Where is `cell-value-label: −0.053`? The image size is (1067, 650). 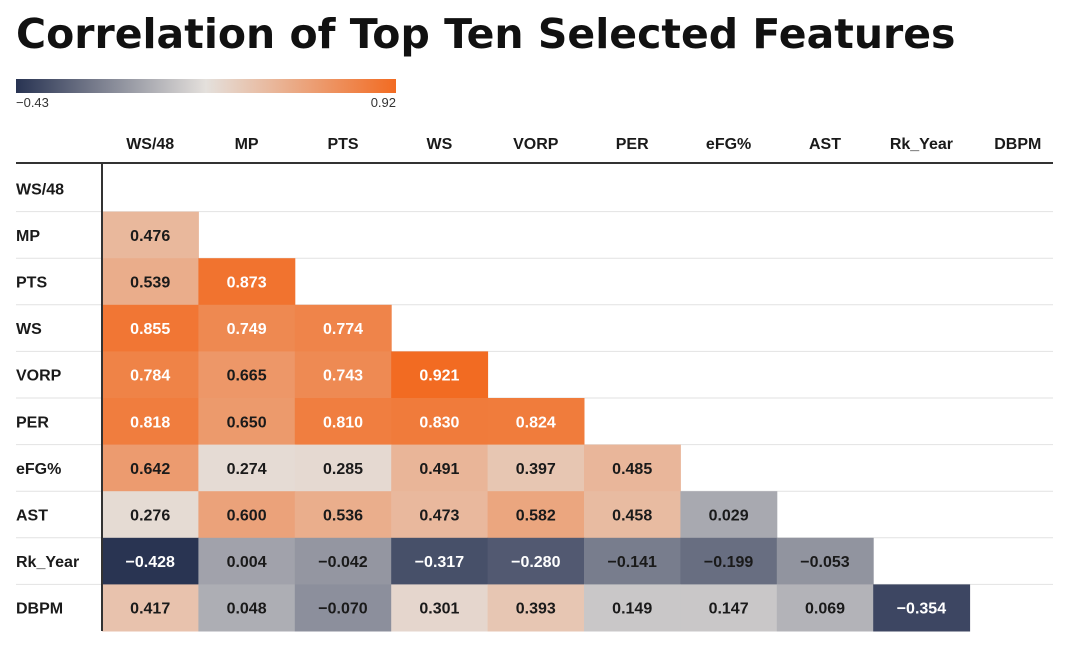
cell-value-label: −0.053 is located at coordinates (824, 562).